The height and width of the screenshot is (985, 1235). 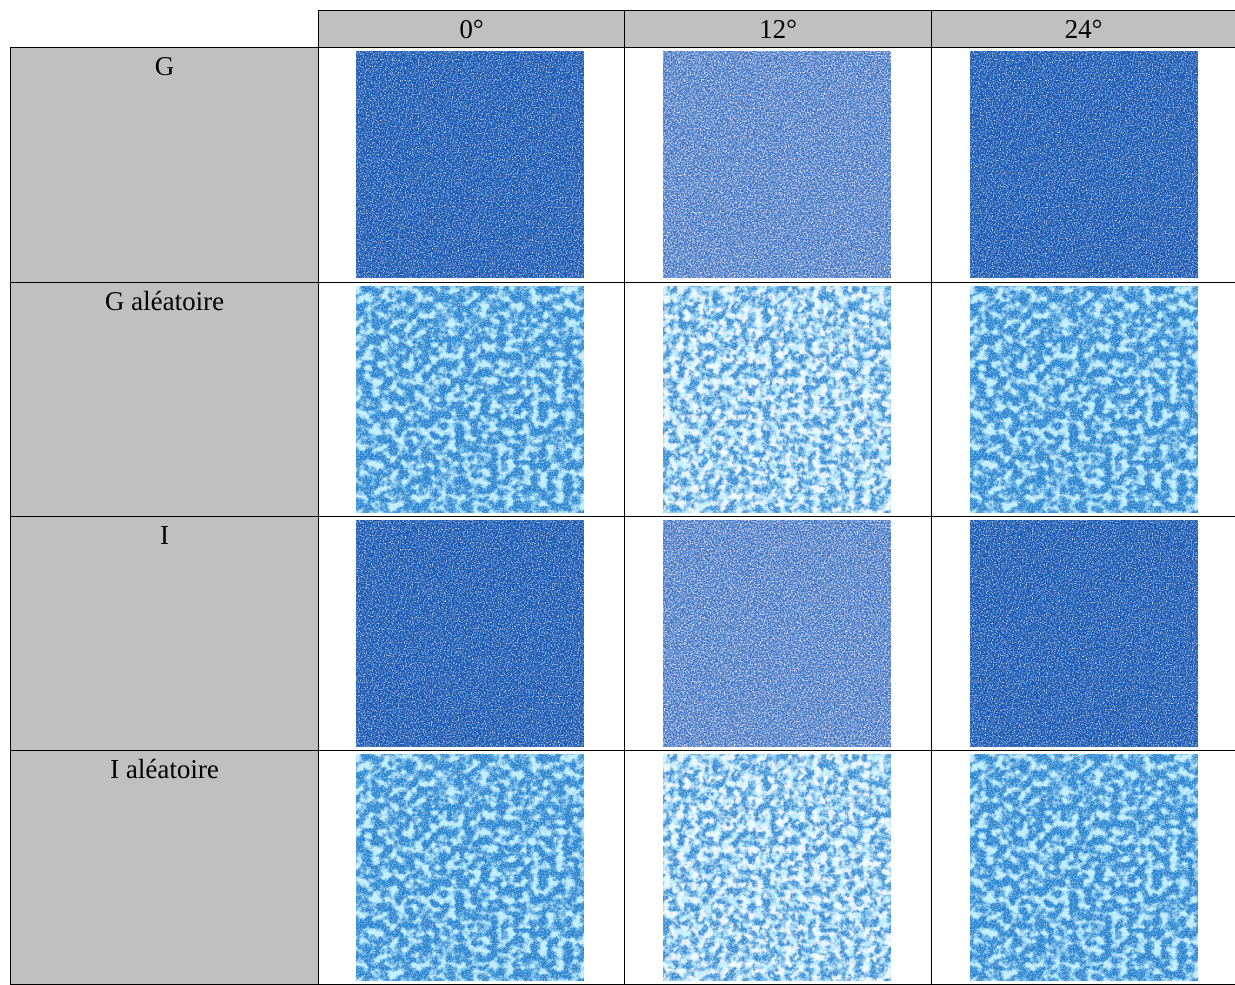 I want to click on header-cell: 24°, so click(x=1083, y=29).